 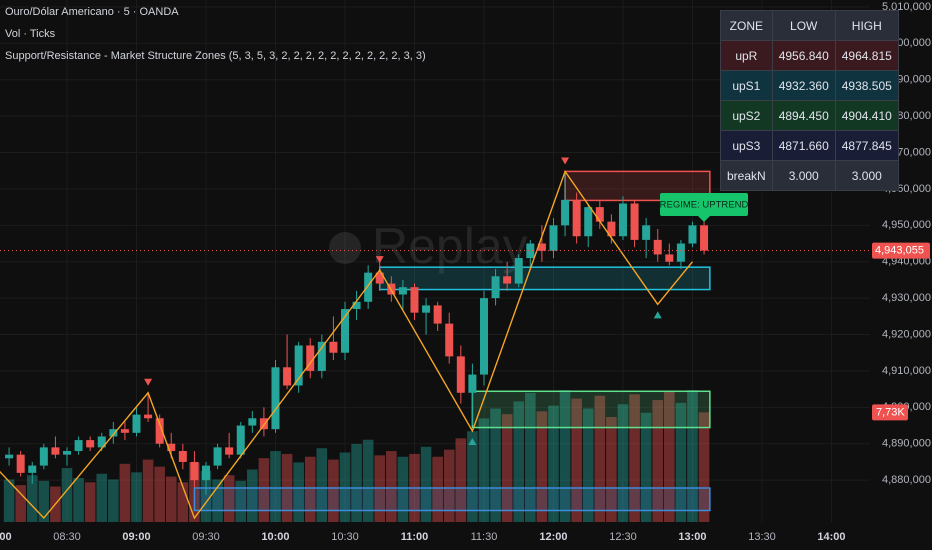 I want to click on x-tick-label: 08:00, so click(x=6, y=537).